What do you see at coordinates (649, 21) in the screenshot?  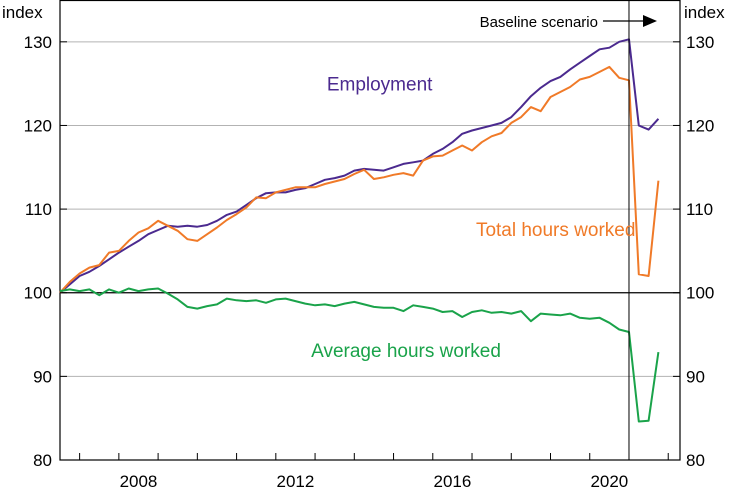 I see `arrow-right-icon` at bounding box center [649, 21].